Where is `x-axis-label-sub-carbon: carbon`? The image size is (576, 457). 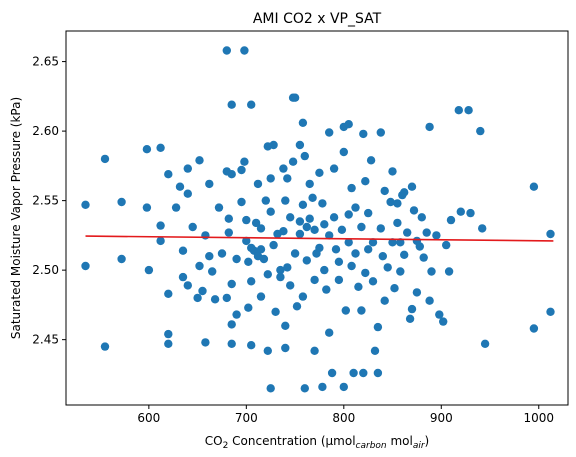
x-axis-label-sub-carbon: carbon is located at coordinates (371, 446).